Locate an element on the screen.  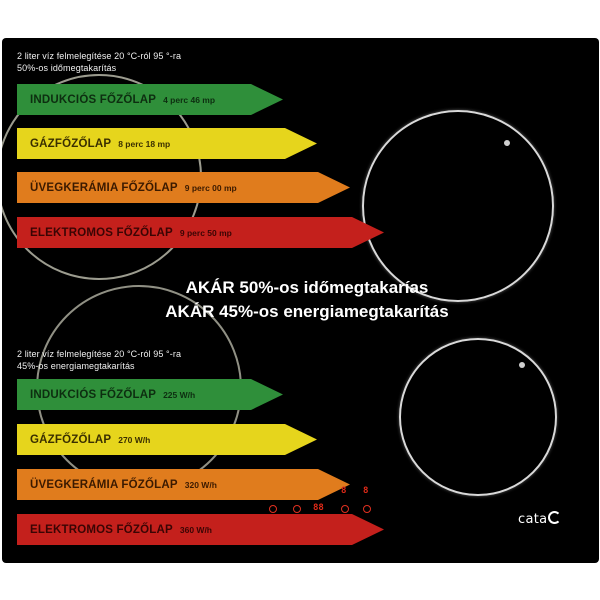
energy-bar-ceramic: ÜVEGKERÁMIA FŐZŐLAP 320 W/h is located at coordinates (183, 484).